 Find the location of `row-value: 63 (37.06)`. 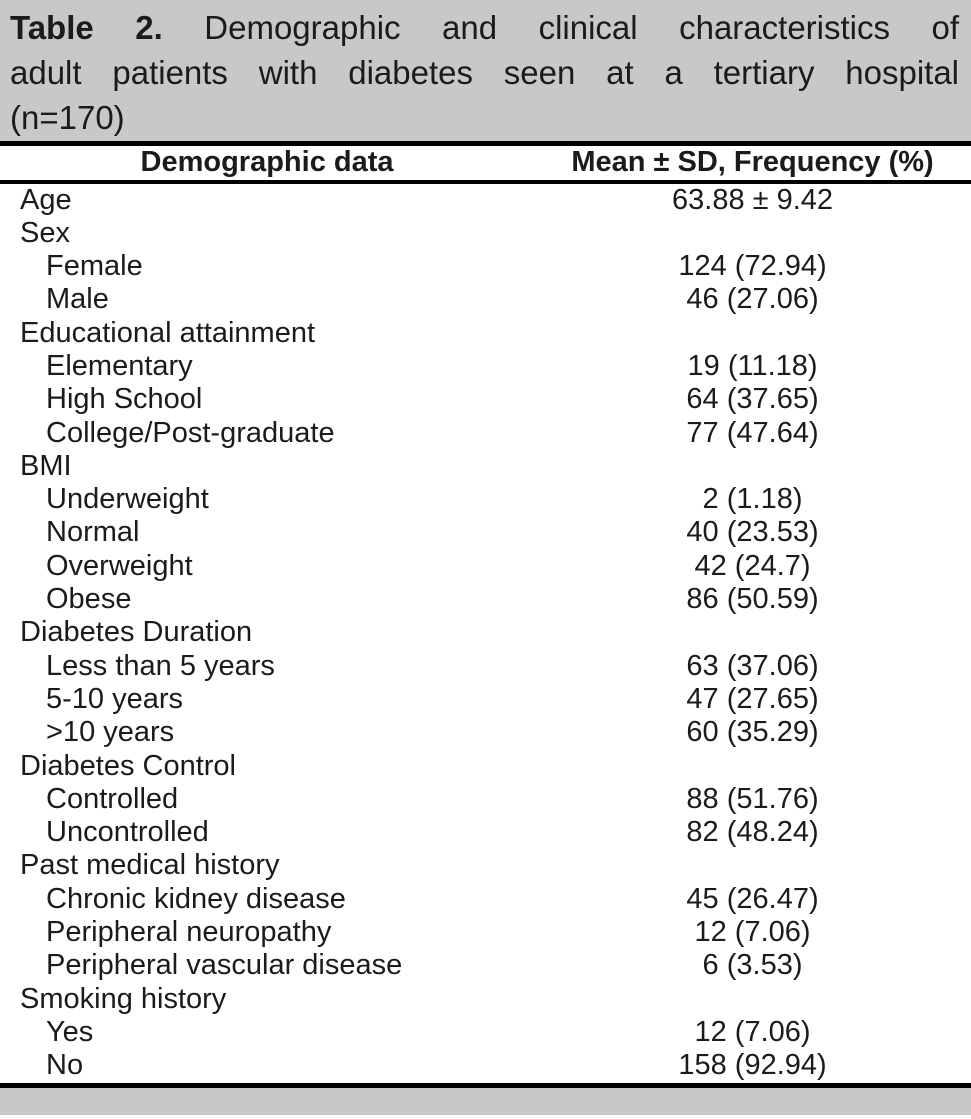

row-value: 63 (37.06) is located at coordinates (752, 665).